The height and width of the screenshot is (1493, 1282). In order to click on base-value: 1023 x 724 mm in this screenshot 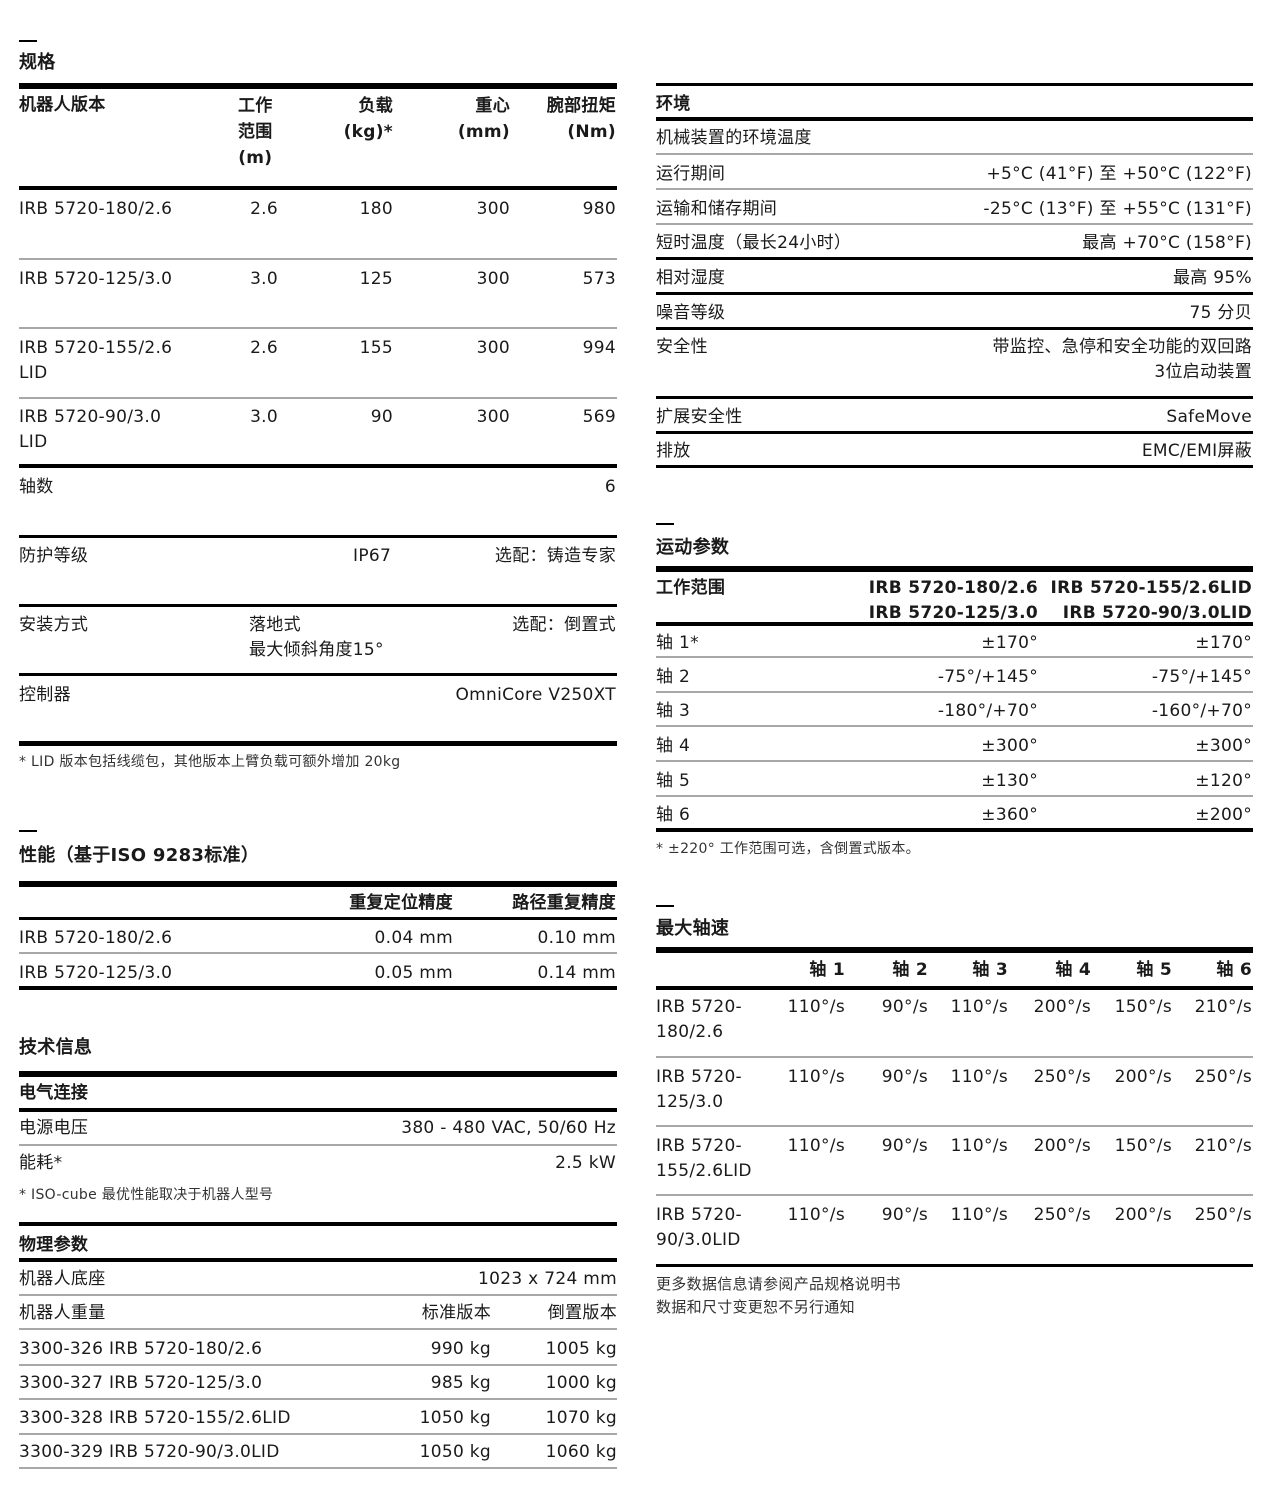, I will do `click(547, 1279)`.